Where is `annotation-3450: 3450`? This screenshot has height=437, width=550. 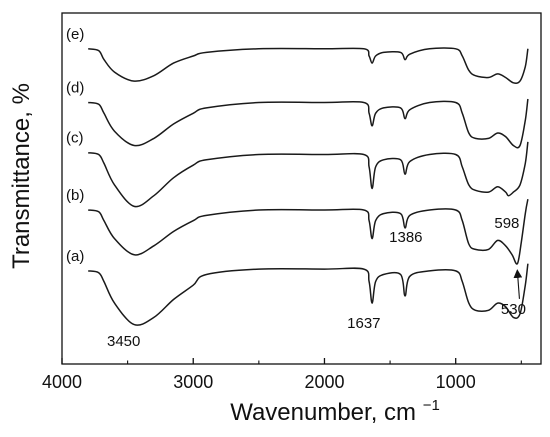 annotation-3450: 3450 is located at coordinates (123, 341).